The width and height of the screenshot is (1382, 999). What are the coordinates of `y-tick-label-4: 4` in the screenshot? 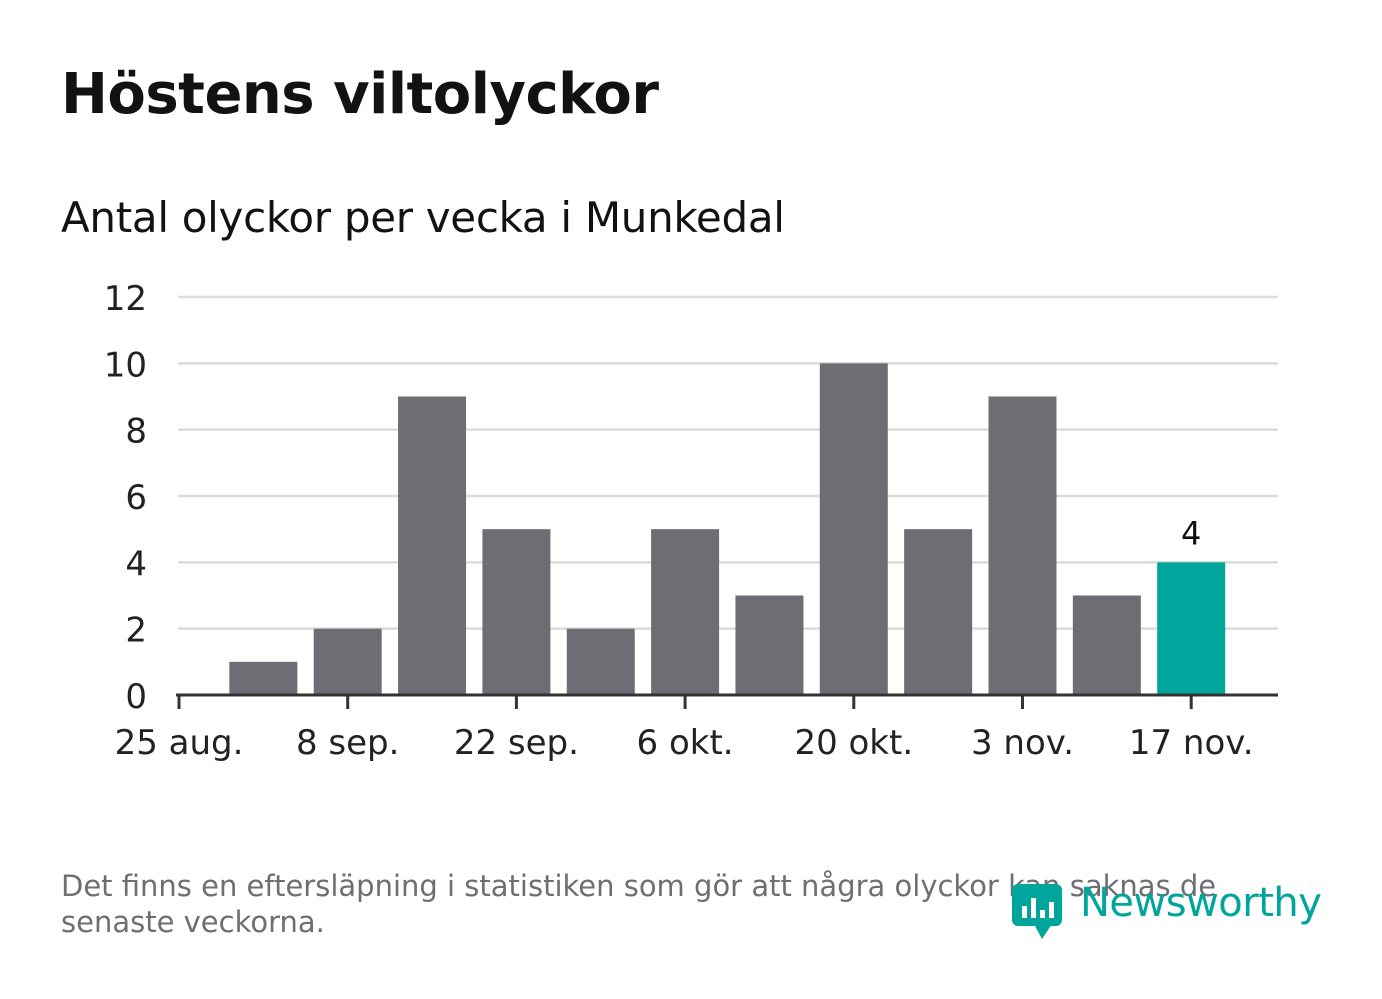 It's located at (136, 564).